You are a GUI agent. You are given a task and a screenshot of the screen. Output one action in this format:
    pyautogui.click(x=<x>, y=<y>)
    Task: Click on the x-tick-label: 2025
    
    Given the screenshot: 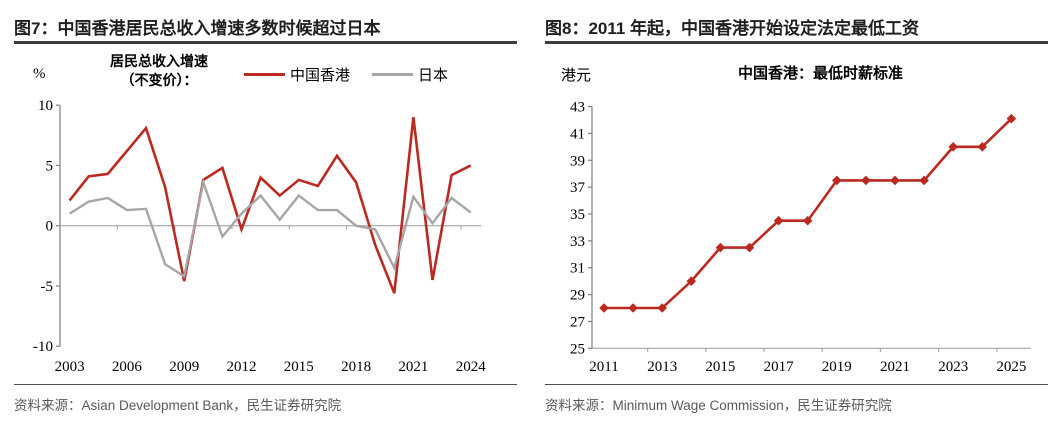 What is the action you would take?
    pyautogui.click(x=1011, y=367)
    